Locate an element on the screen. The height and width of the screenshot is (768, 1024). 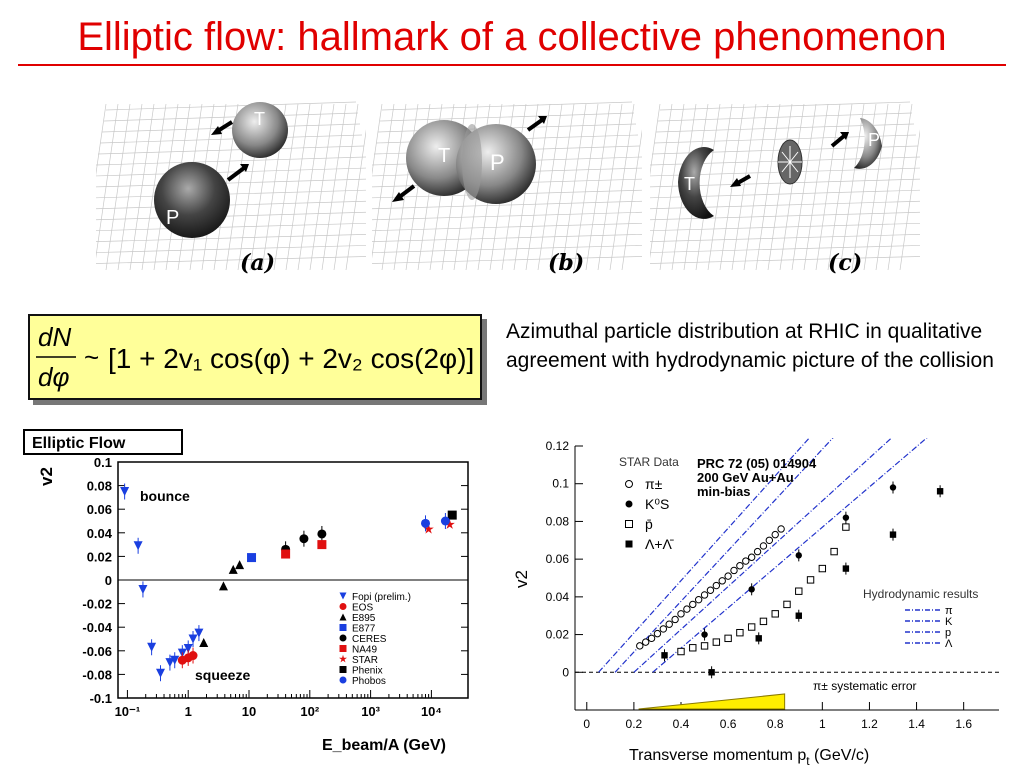
collision-panel-a: T P (a) is located at coordinates (231, 183).